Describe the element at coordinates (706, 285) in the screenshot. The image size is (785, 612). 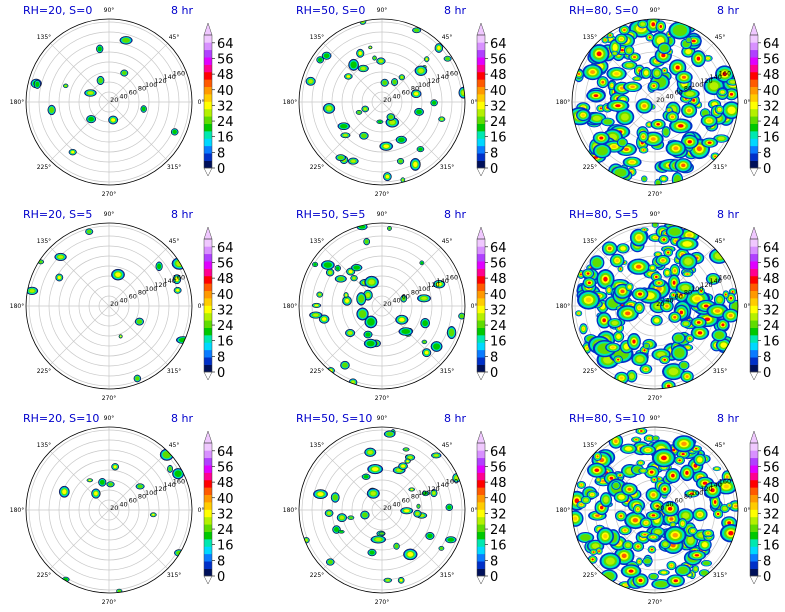
I see `radial-tick-label: 120` at that location.